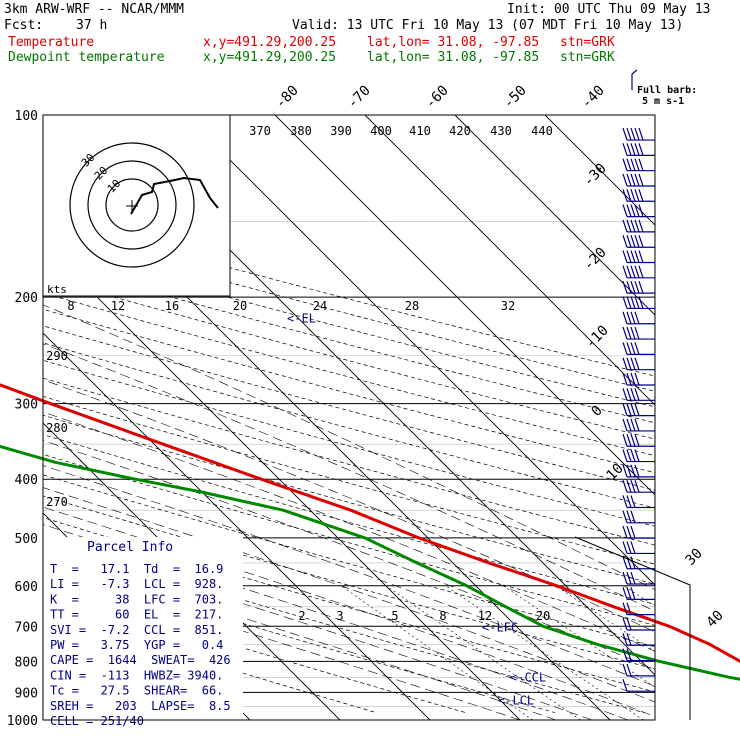 The height and width of the screenshot is (740, 740). I want to click on forecast-label: Fcst:, so click(24, 25).